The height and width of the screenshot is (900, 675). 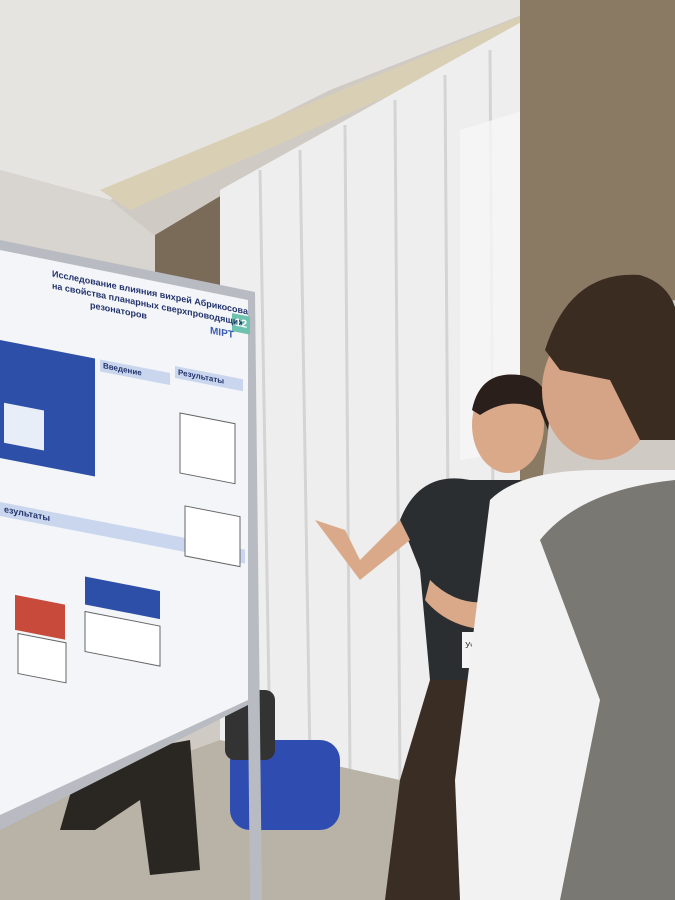 What do you see at coordinates (492, 285) in the screenshot?
I see `window-light` at bounding box center [492, 285].